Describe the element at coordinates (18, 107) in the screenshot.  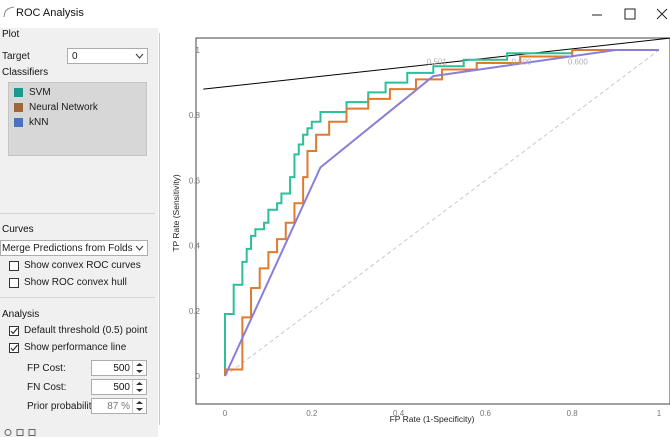
I see `neural-network-color-swatch` at that location.